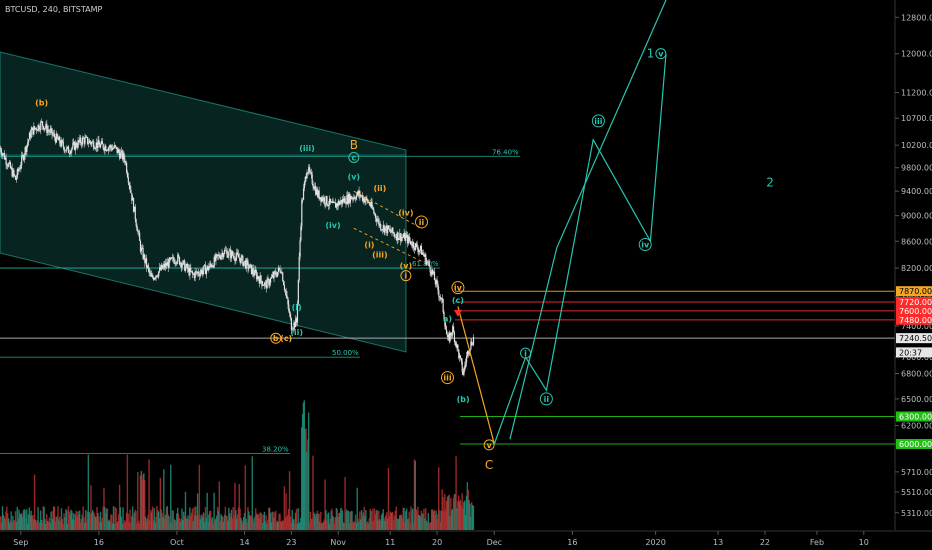 This screenshot has width=932, height=550. I want to click on fib-level-label: 76.40%, so click(505, 152).